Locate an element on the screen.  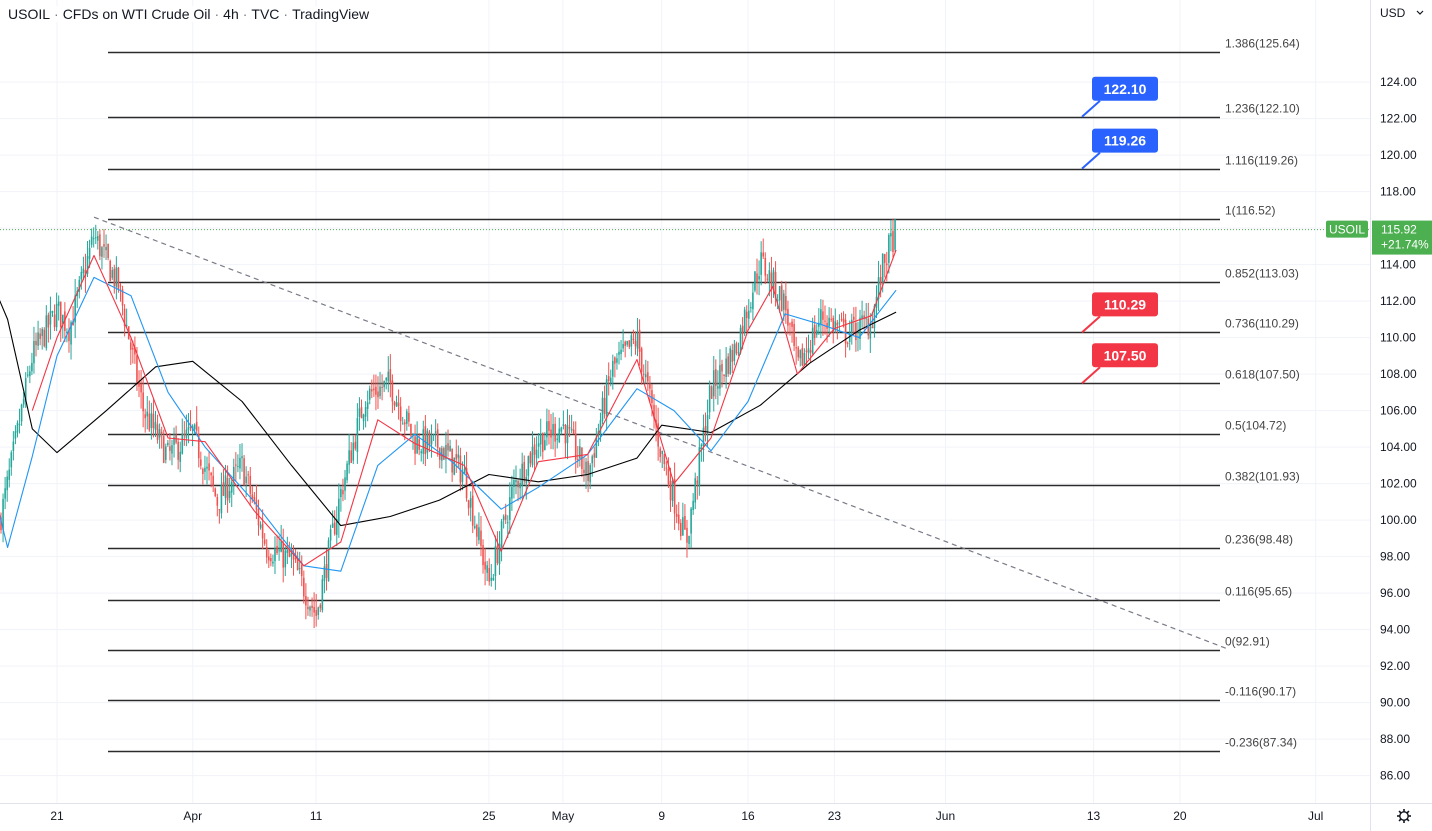
fib-level-label: -0.116(90.17) is located at coordinates (1260, 692).